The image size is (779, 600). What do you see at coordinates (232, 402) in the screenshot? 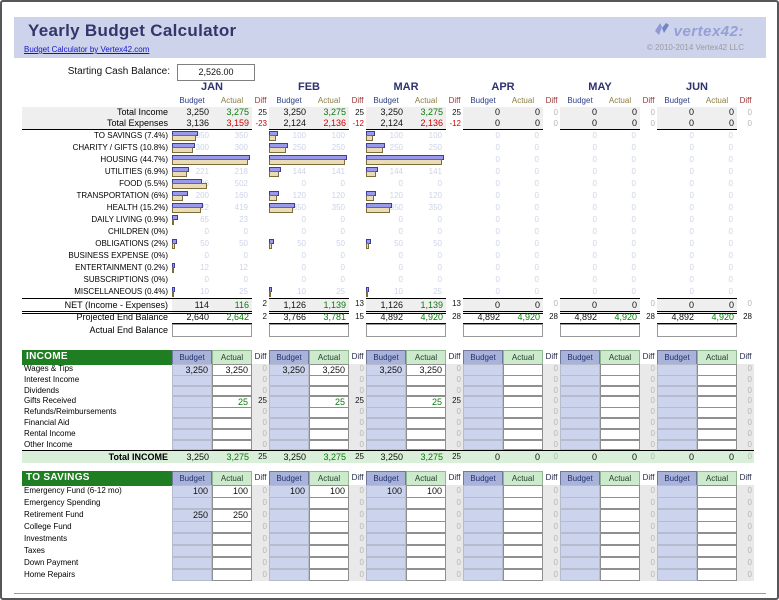
I see `actual-input-cell: 25` at bounding box center [232, 402].